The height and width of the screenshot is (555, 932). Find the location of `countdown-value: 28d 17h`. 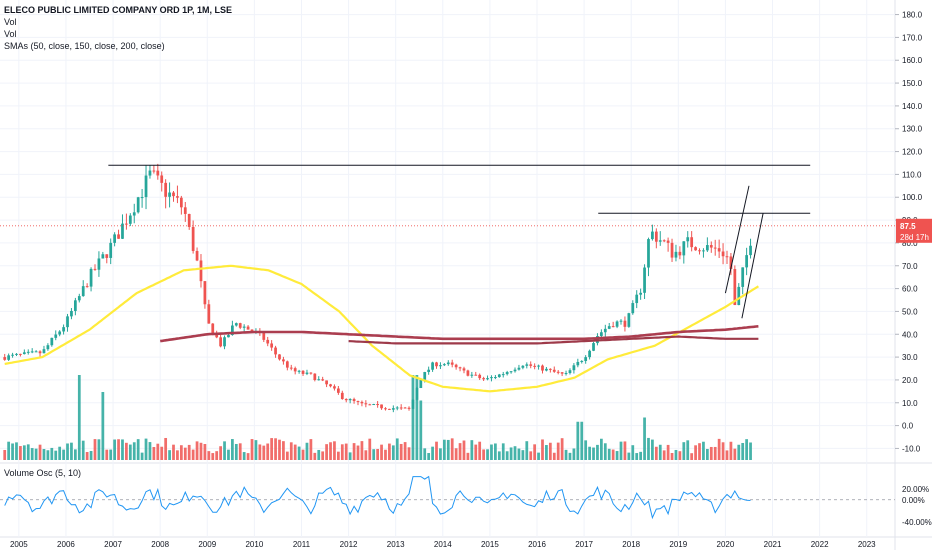

countdown-value: 28d 17h is located at coordinates (914, 237).